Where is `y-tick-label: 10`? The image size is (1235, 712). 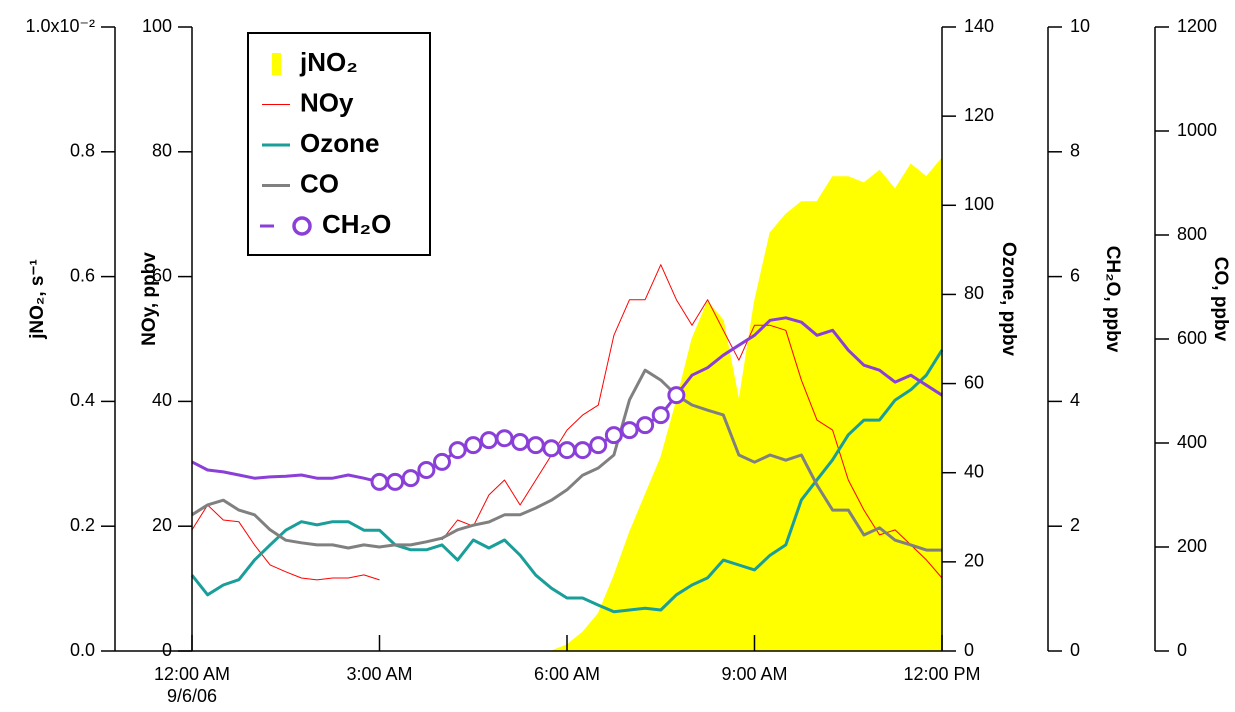
y-tick-label: 10 is located at coordinates (1080, 26).